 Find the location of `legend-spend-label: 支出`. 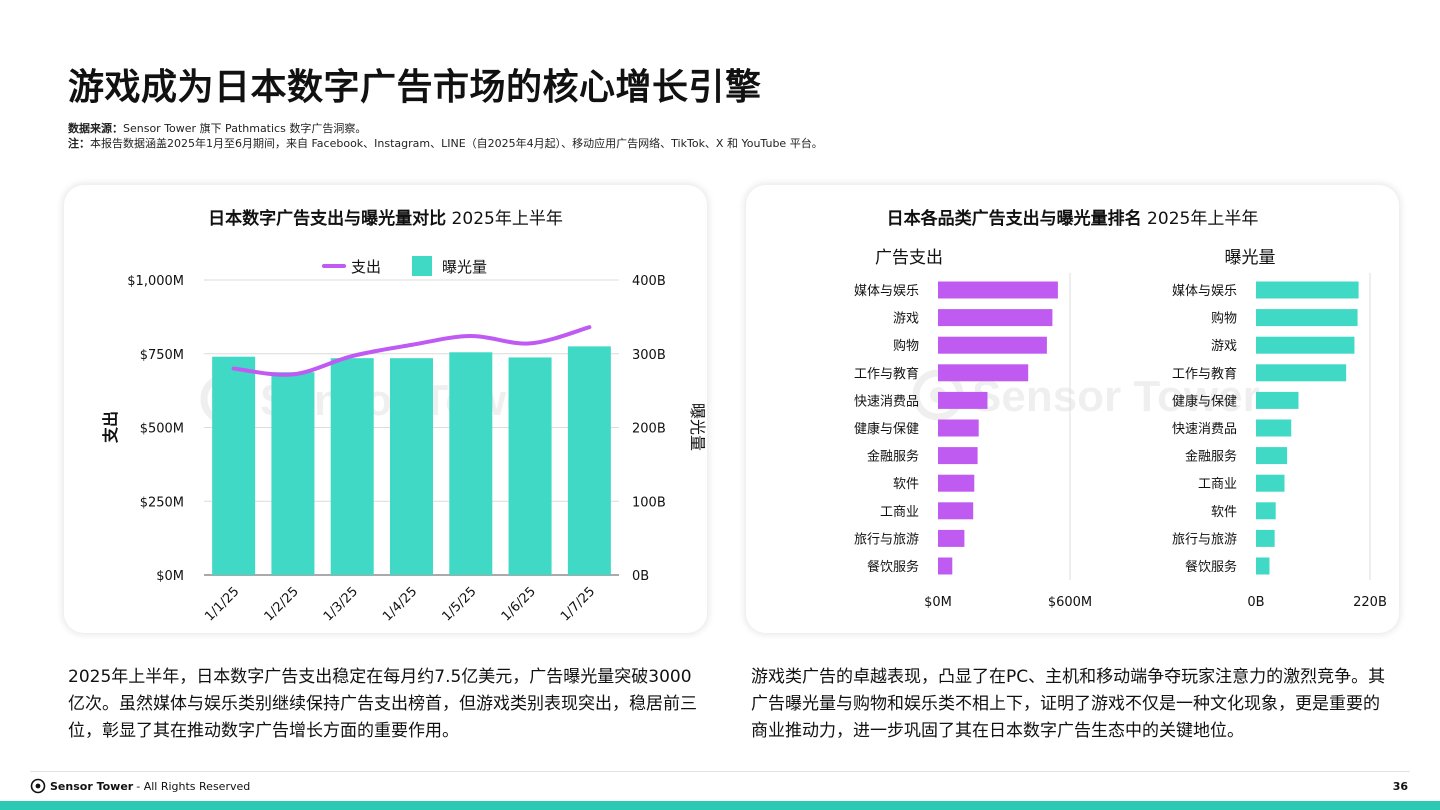

legend-spend-label: 支出 is located at coordinates (366, 267).